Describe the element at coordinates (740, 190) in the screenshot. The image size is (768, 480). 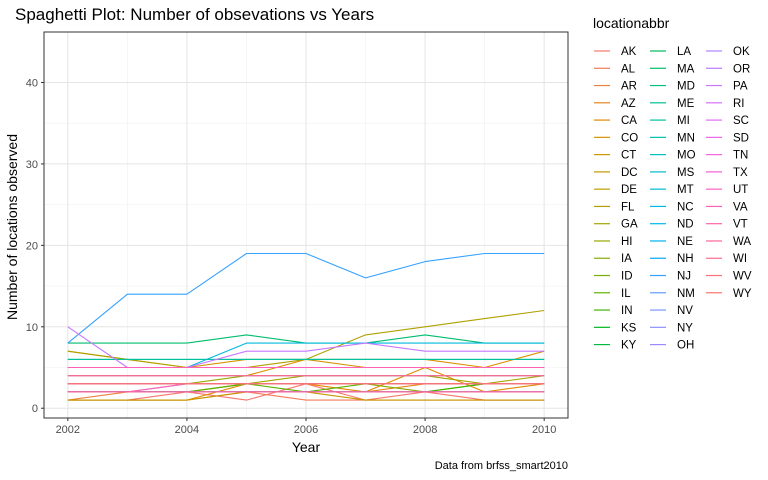
I see `legend-label: UT` at that location.